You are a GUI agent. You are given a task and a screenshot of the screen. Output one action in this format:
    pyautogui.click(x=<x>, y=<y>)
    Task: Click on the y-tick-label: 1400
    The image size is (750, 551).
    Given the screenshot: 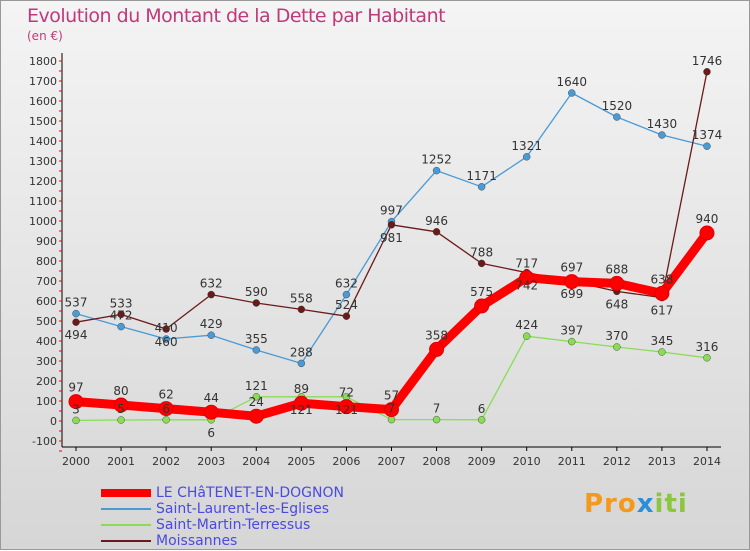 What is the action you would take?
    pyautogui.click(x=43, y=141)
    